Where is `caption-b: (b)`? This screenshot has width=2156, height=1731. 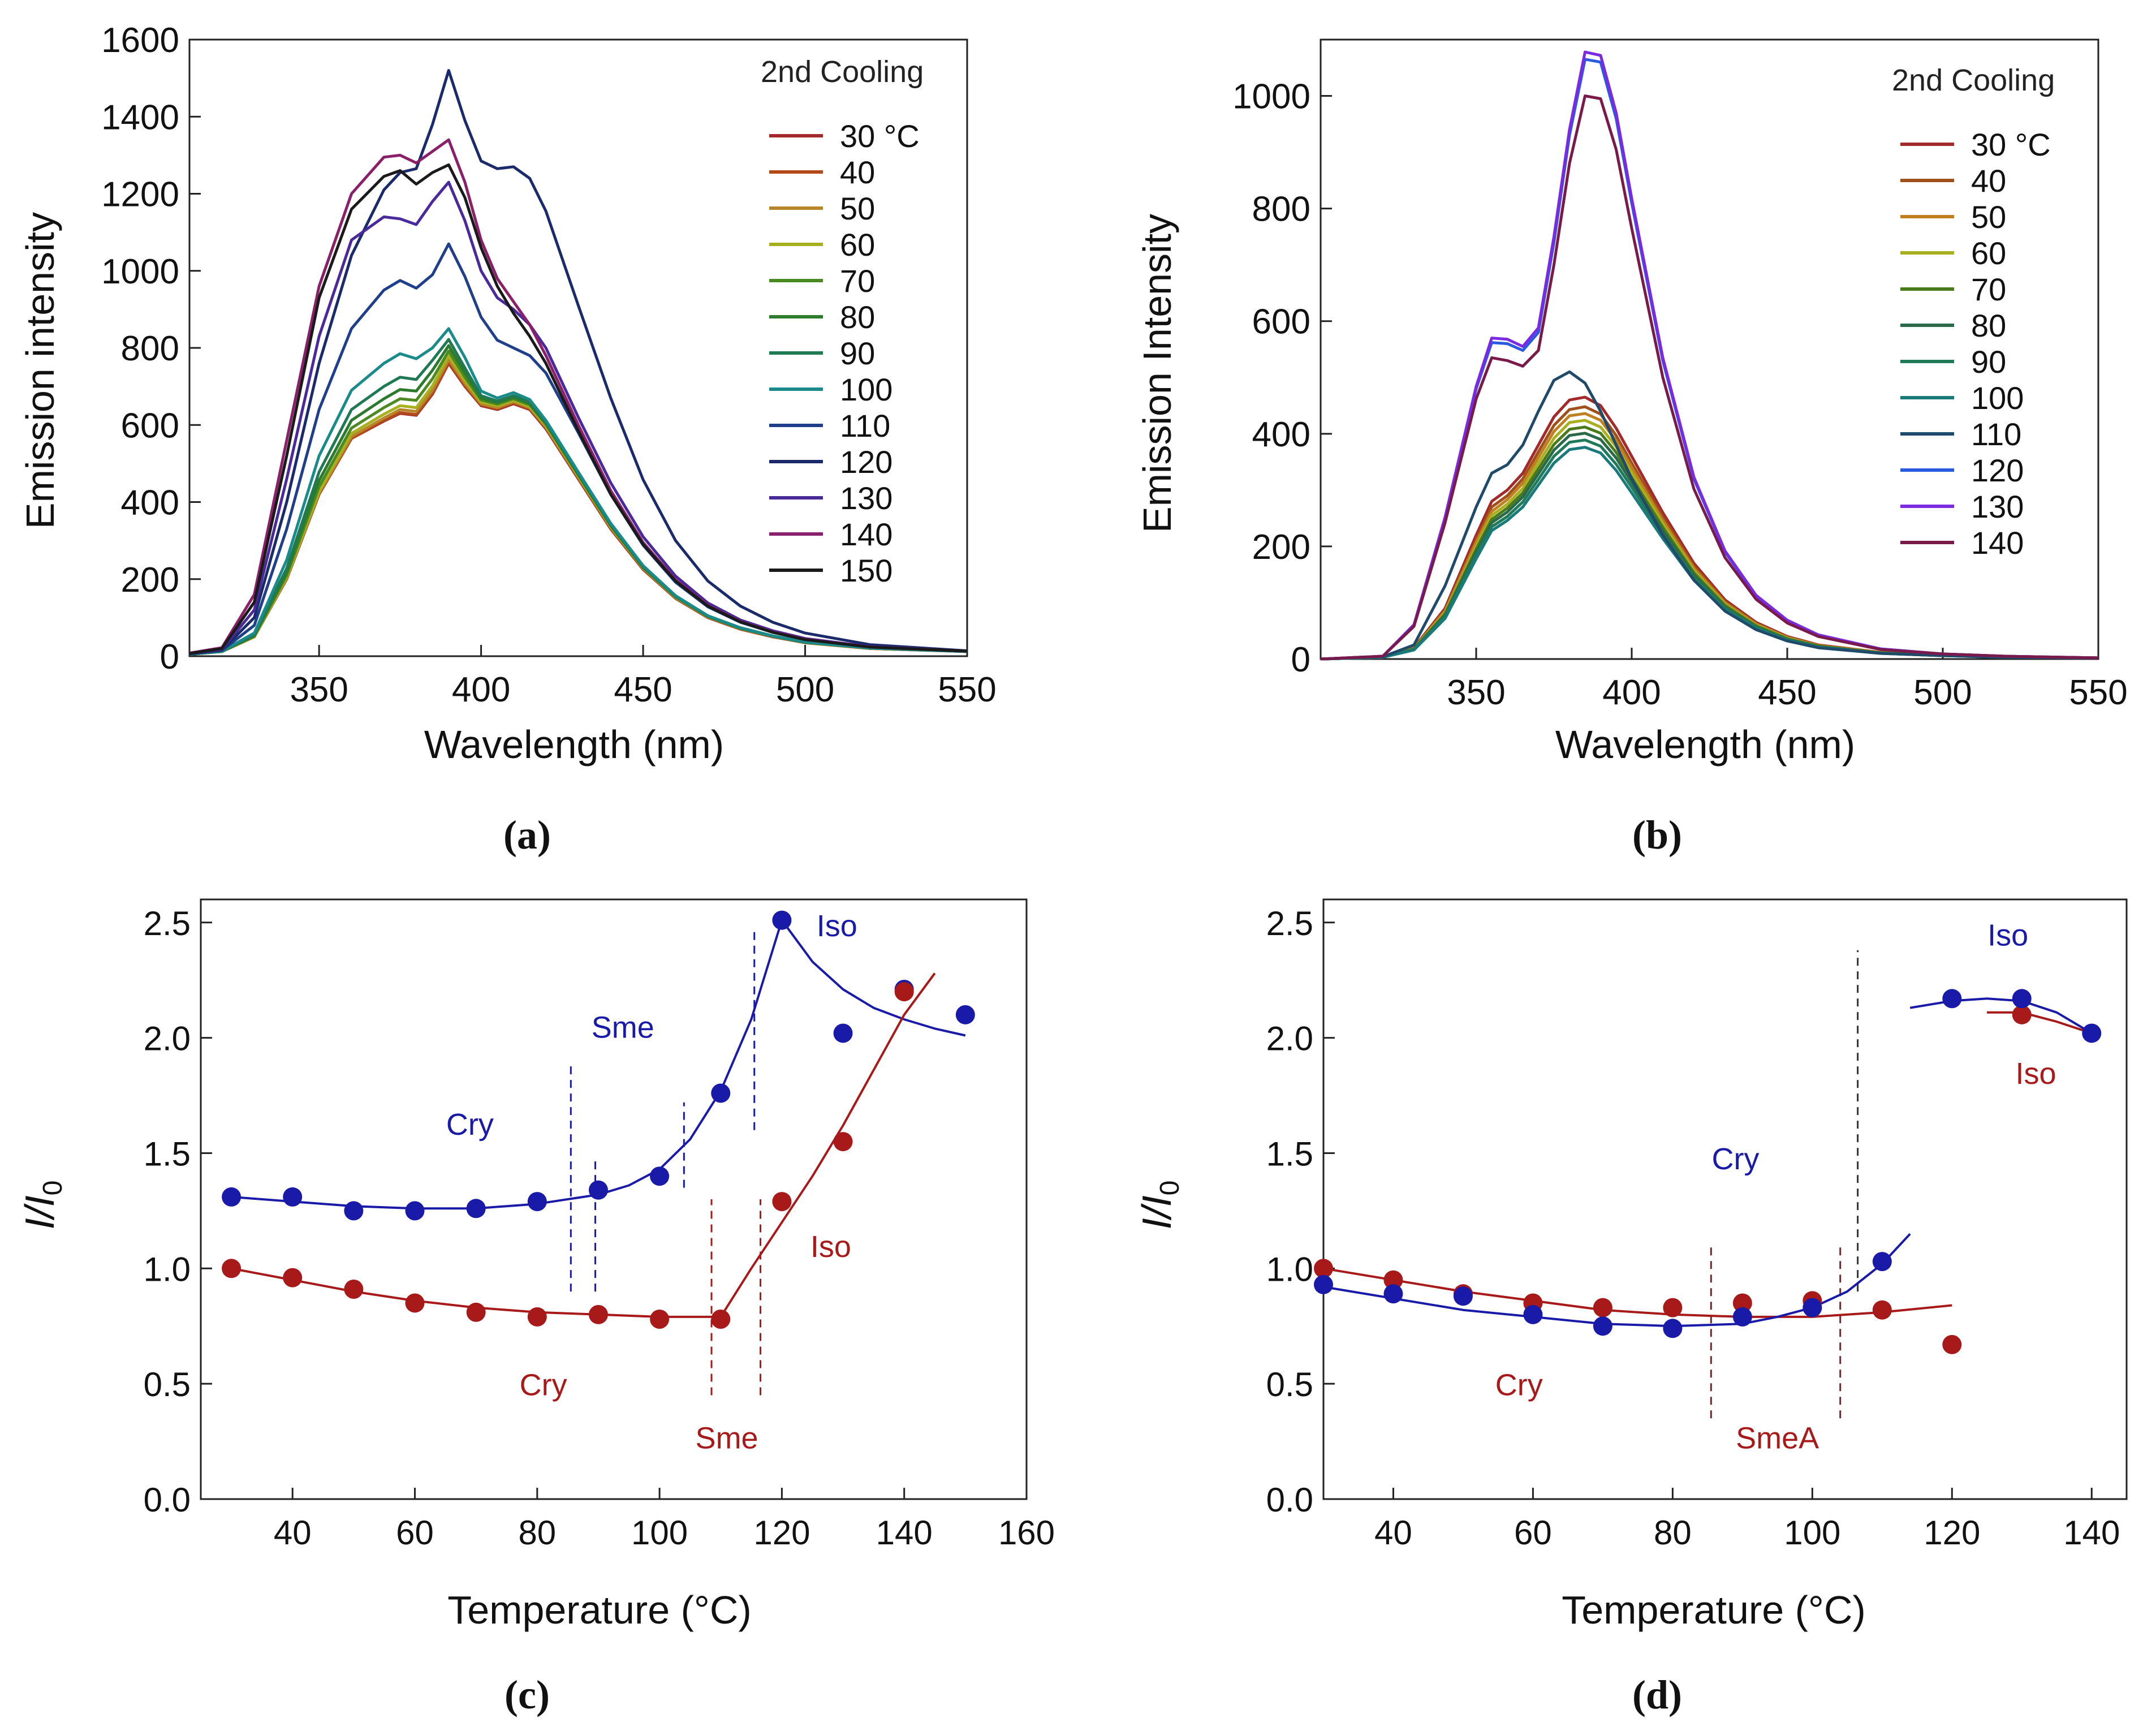 caption-b: (b) is located at coordinates (1657, 835).